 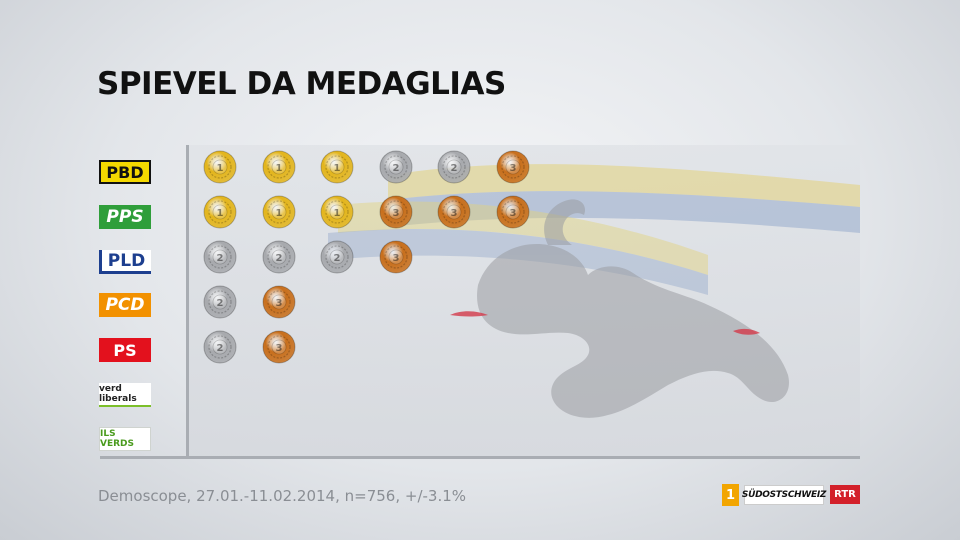 What do you see at coordinates (480, 457) in the screenshot?
I see `horizontal-axis-line` at bounding box center [480, 457].